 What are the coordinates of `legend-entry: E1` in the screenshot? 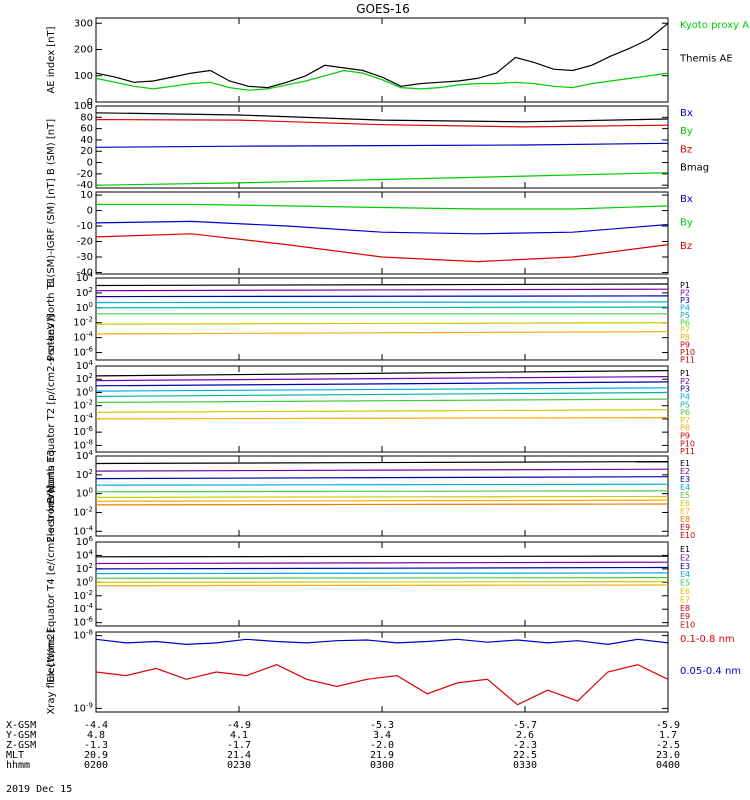 It's located at (685, 463).